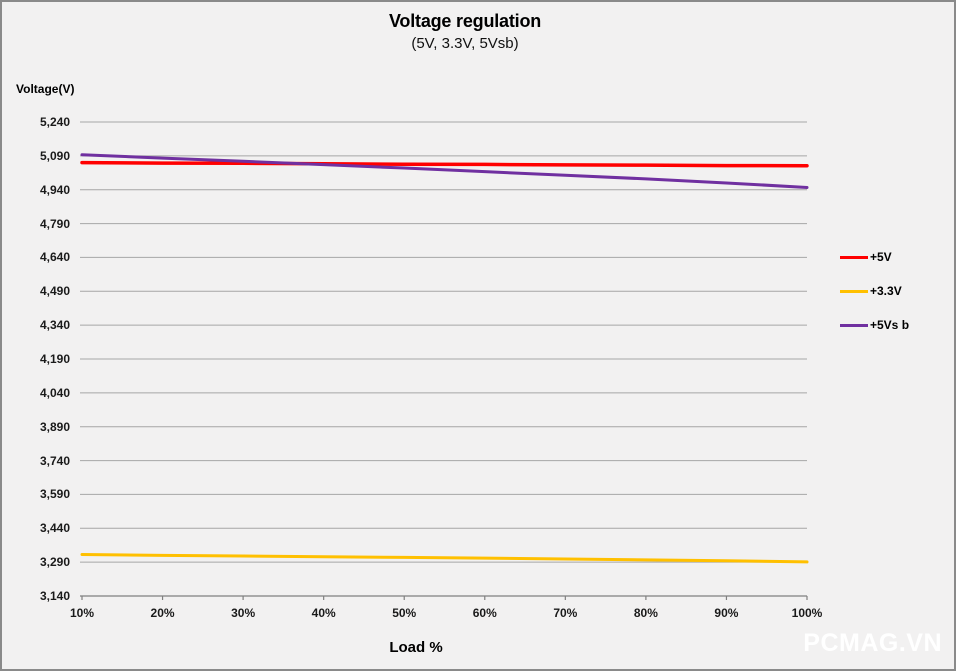  I want to click on x-axis-tick-label: 80%, so click(645, 613).